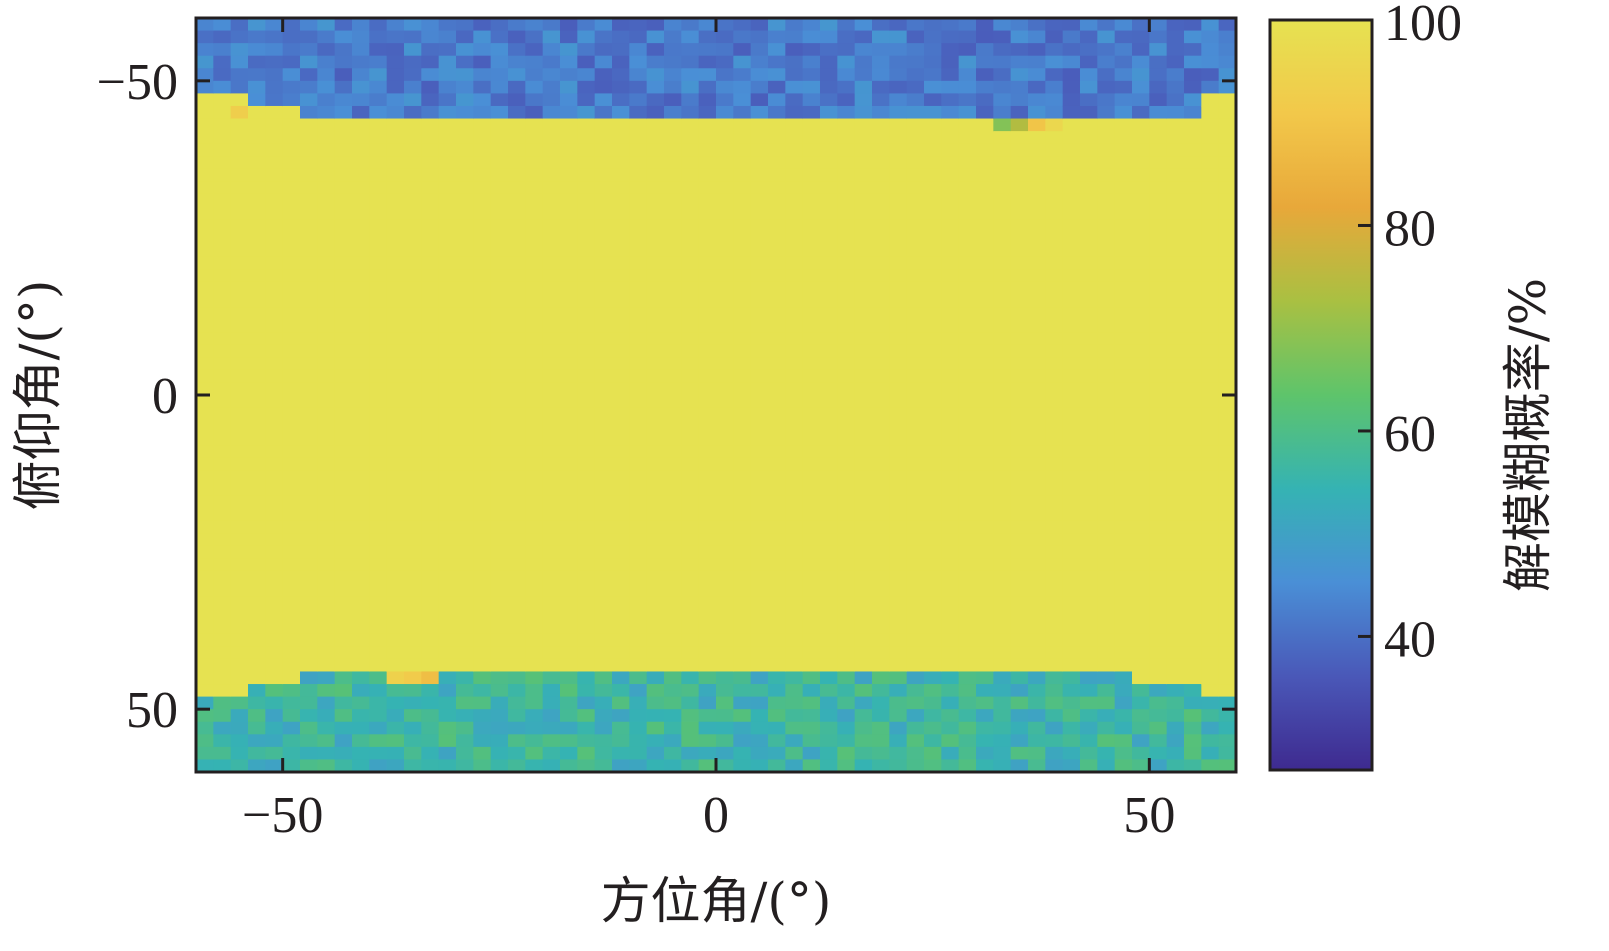 The width and height of the screenshot is (1609, 951). What do you see at coordinates (137, 82) in the screenshot?
I see `y-tick-label: −50` at bounding box center [137, 82].